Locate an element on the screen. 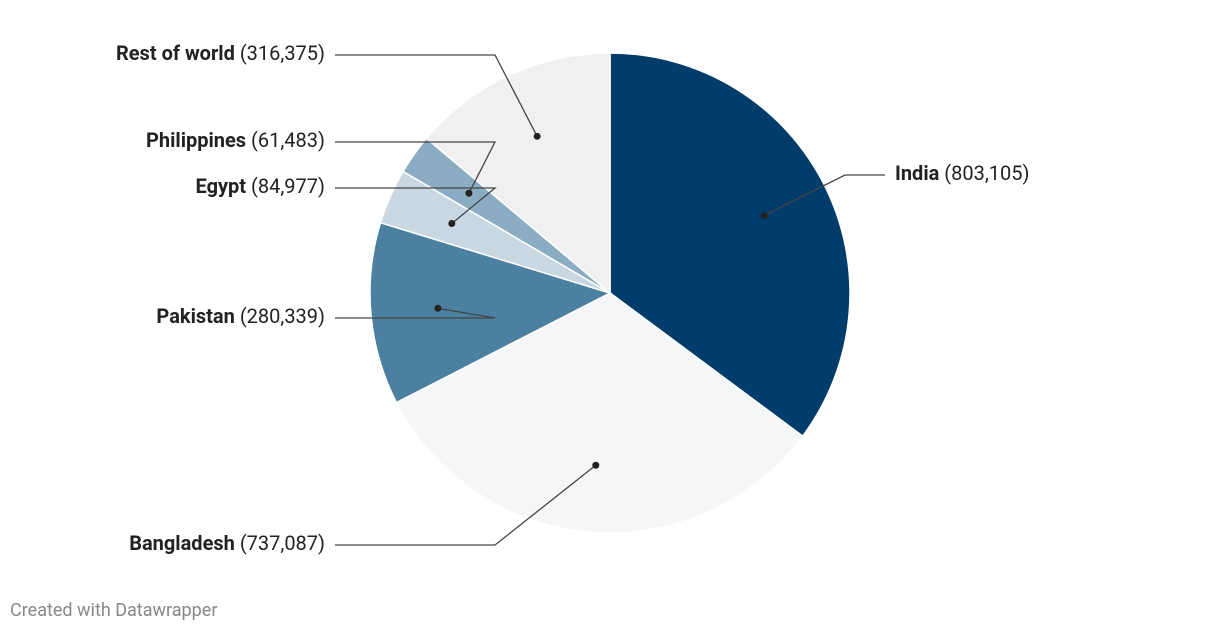  slice-label: Philippines (61,483) is located at coordinates (235, 140).